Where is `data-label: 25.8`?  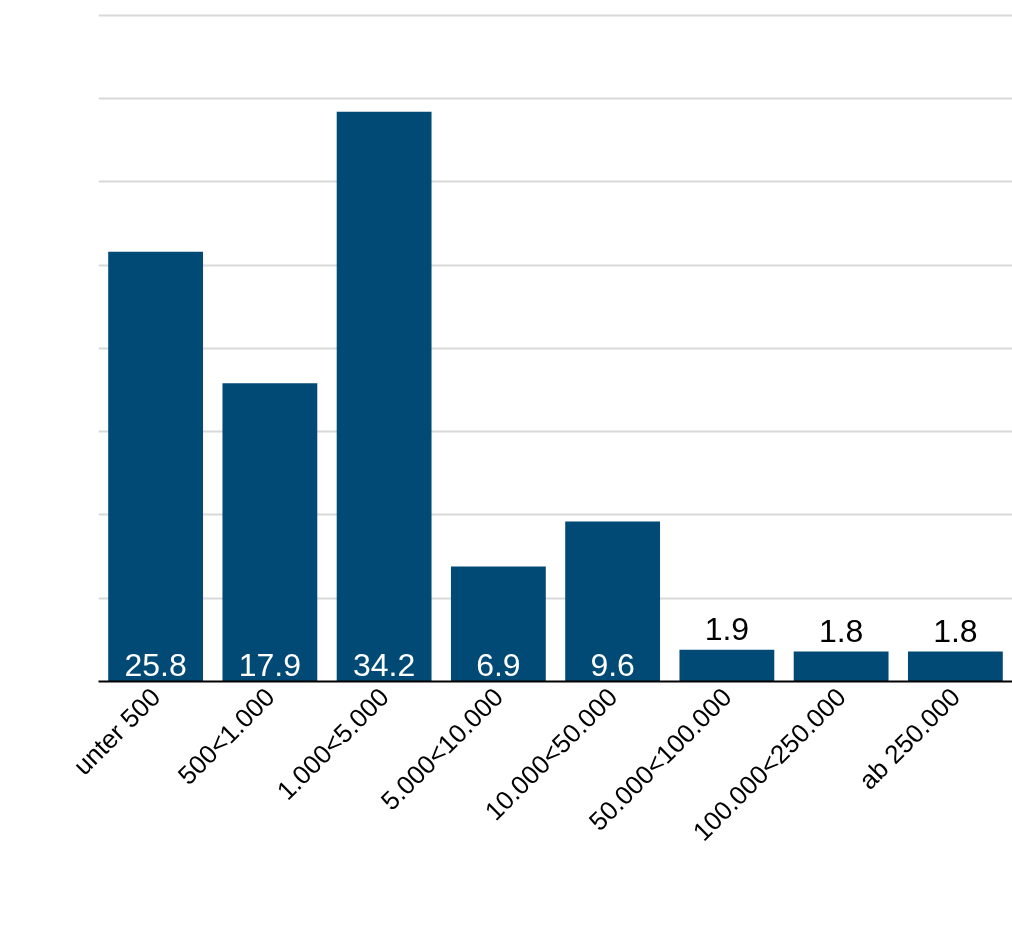 data-label: 25.8 is located at coordinates (155, 664).